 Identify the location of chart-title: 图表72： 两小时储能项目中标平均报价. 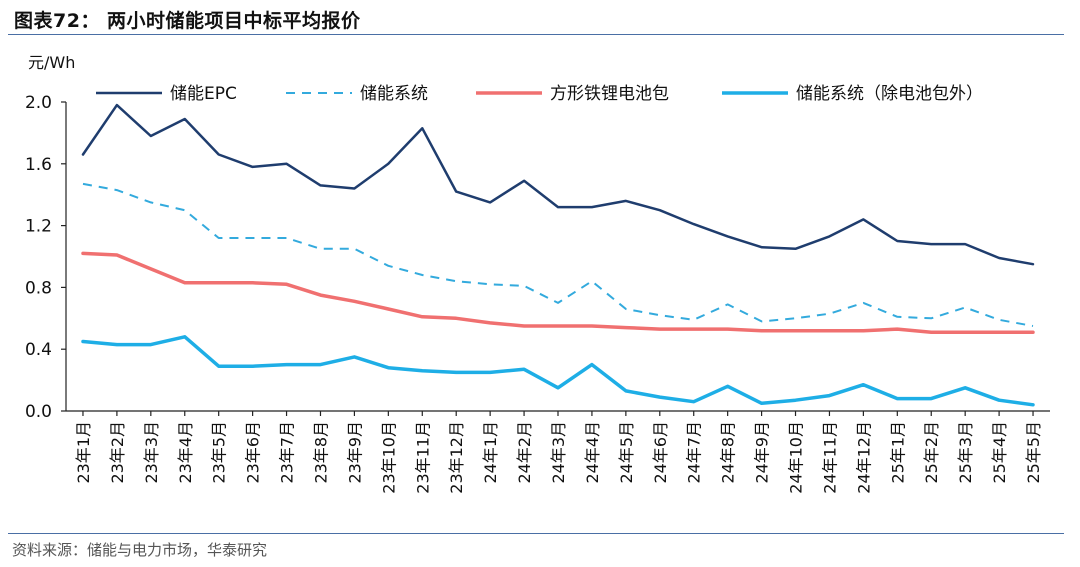
(187, 21).